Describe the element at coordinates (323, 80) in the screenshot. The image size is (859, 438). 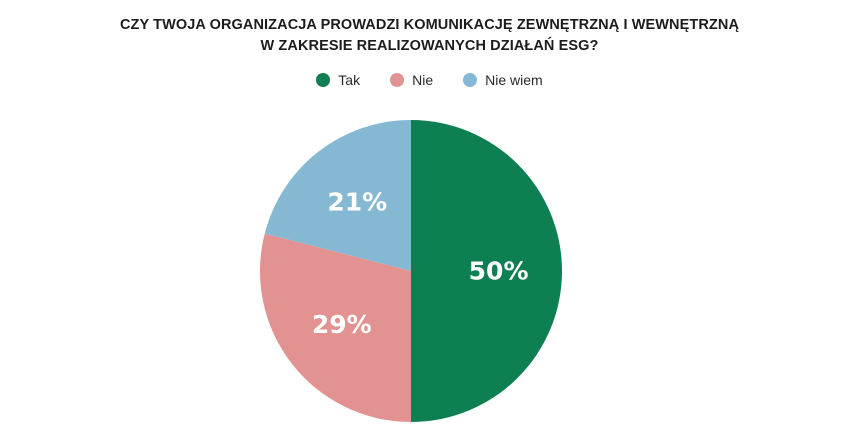
I see `legend-swatch-tak` at that location.